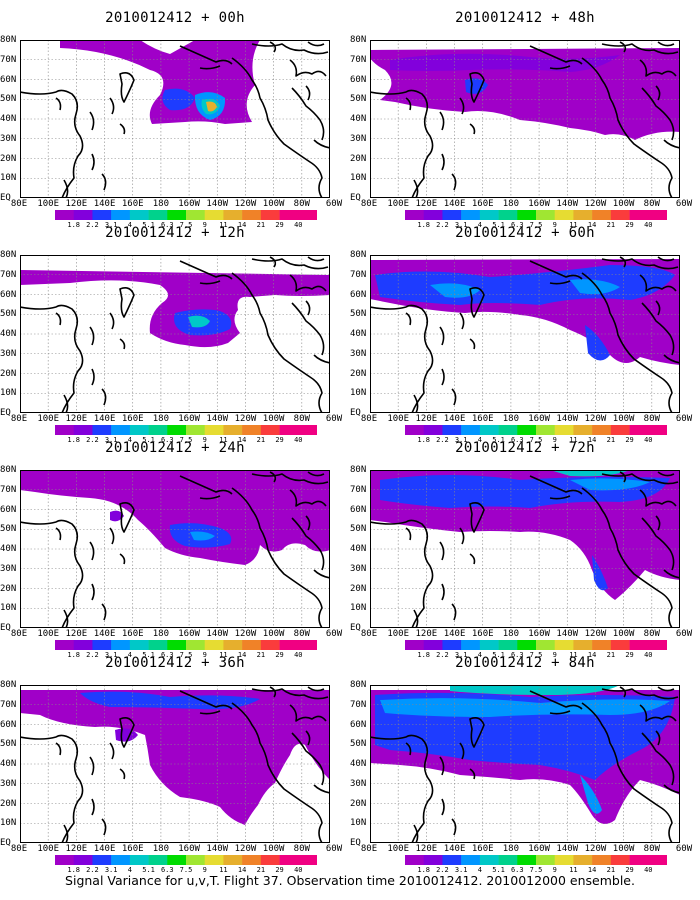 Image resolution: width=700 pixels, height=900 pixels. I want to click on lon-label: 80E, so click(369, 204).